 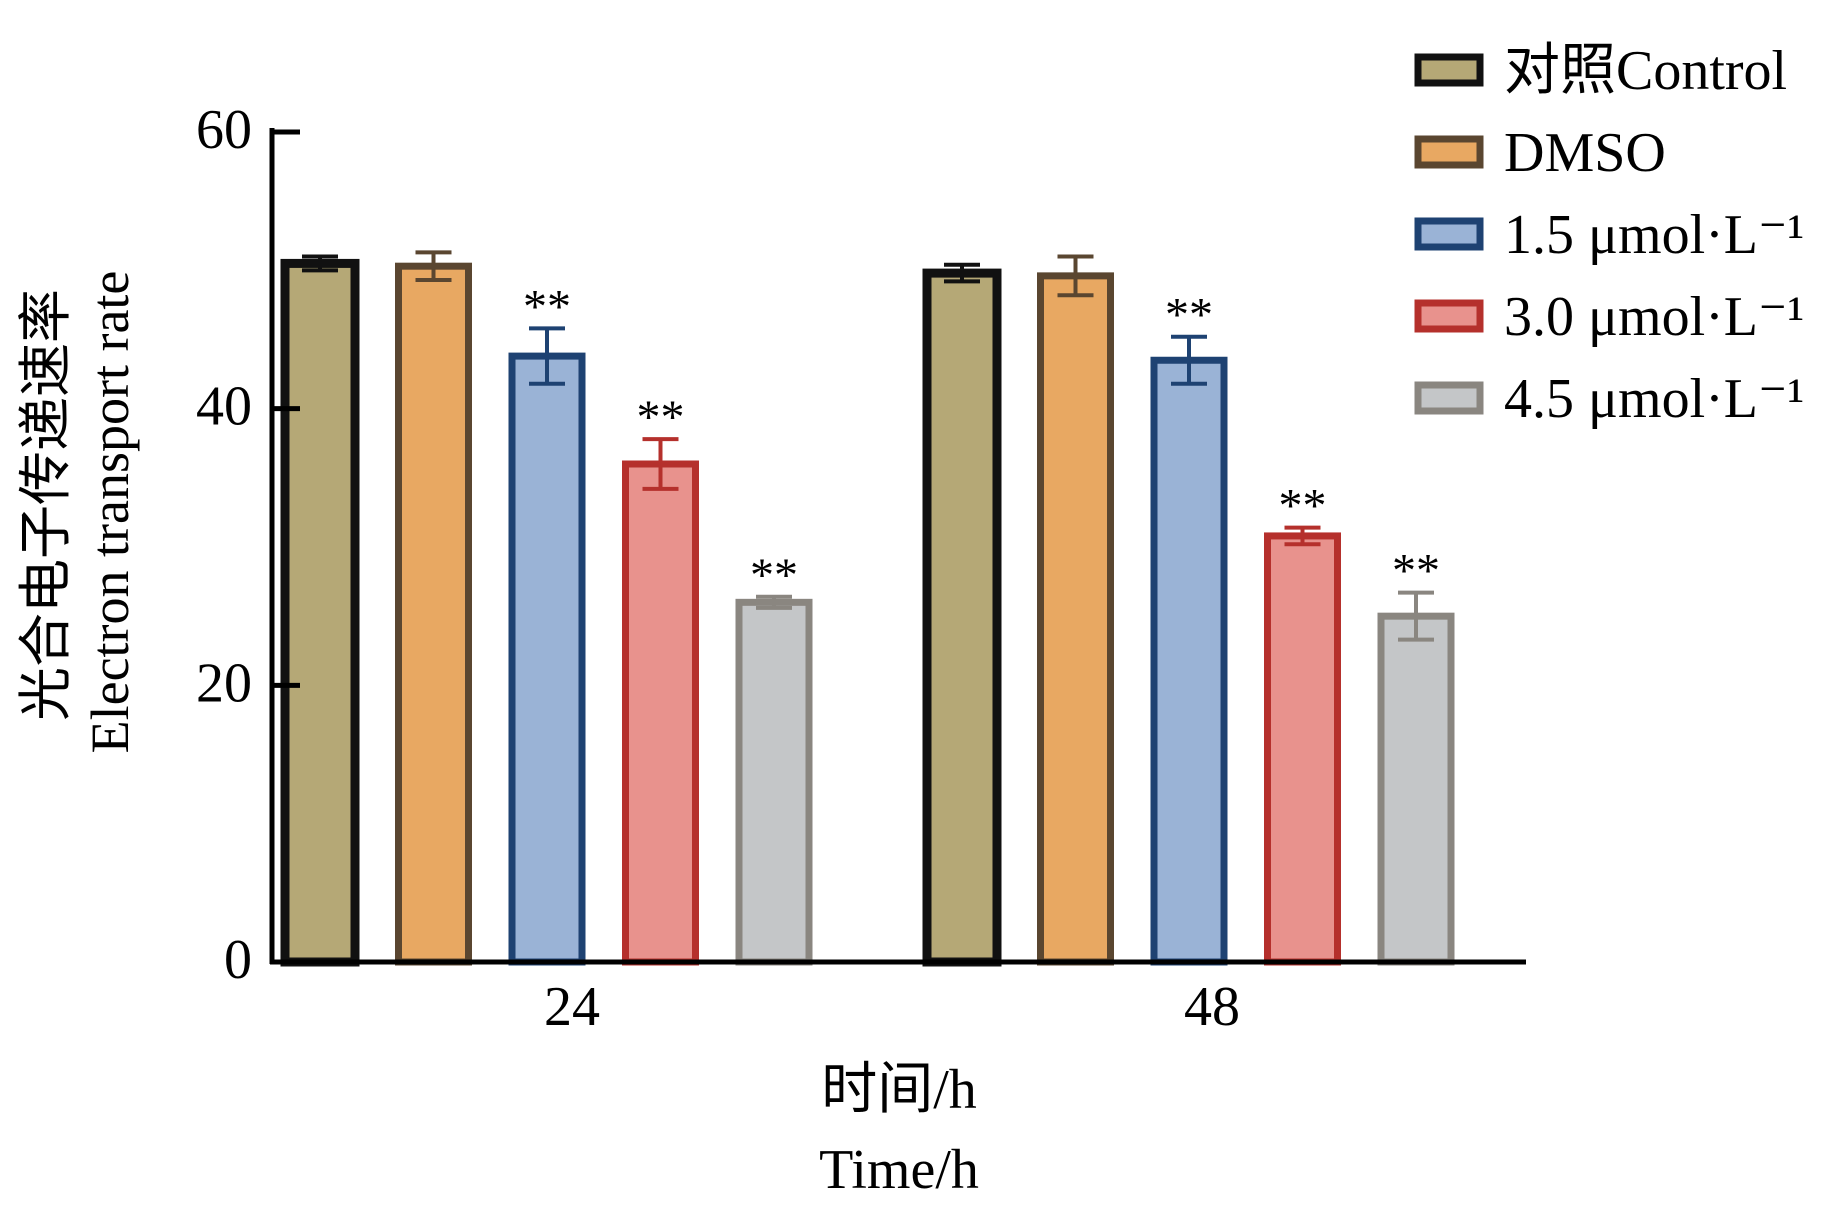 What do you see at coordinates (224, 407) in the screenshot?
I see `y-tick-label: 40` at bounding box center [224, 407].